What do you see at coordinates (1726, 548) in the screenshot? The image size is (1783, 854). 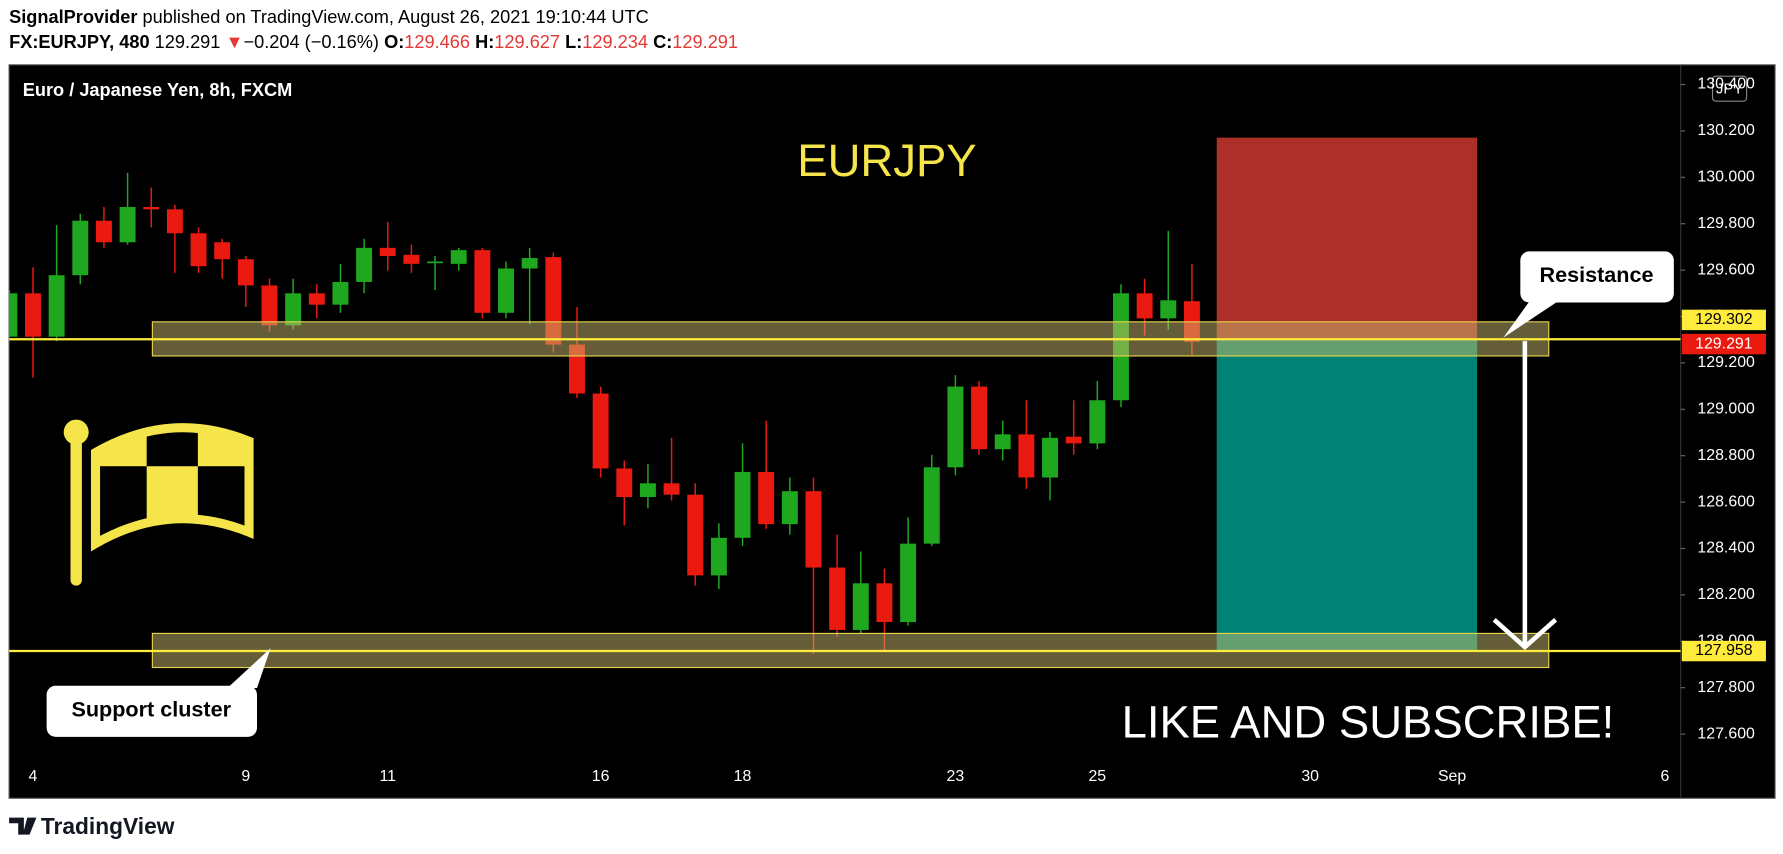 I see `y-tick-label: 128.400` at bounding box center [1726, 548].